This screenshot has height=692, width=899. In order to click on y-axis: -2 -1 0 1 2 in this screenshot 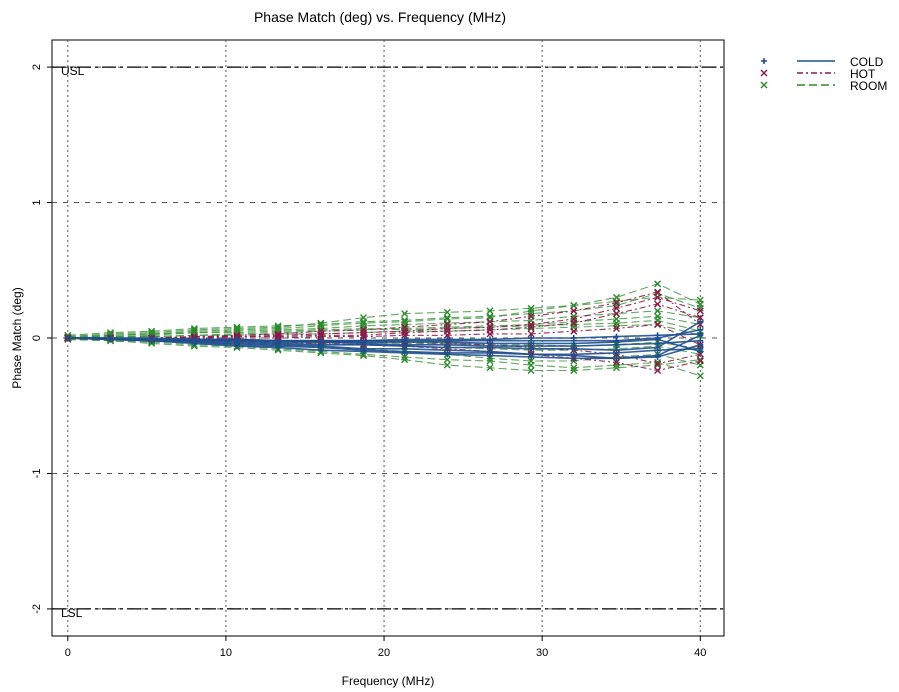, I will do `click(41, 339)`.